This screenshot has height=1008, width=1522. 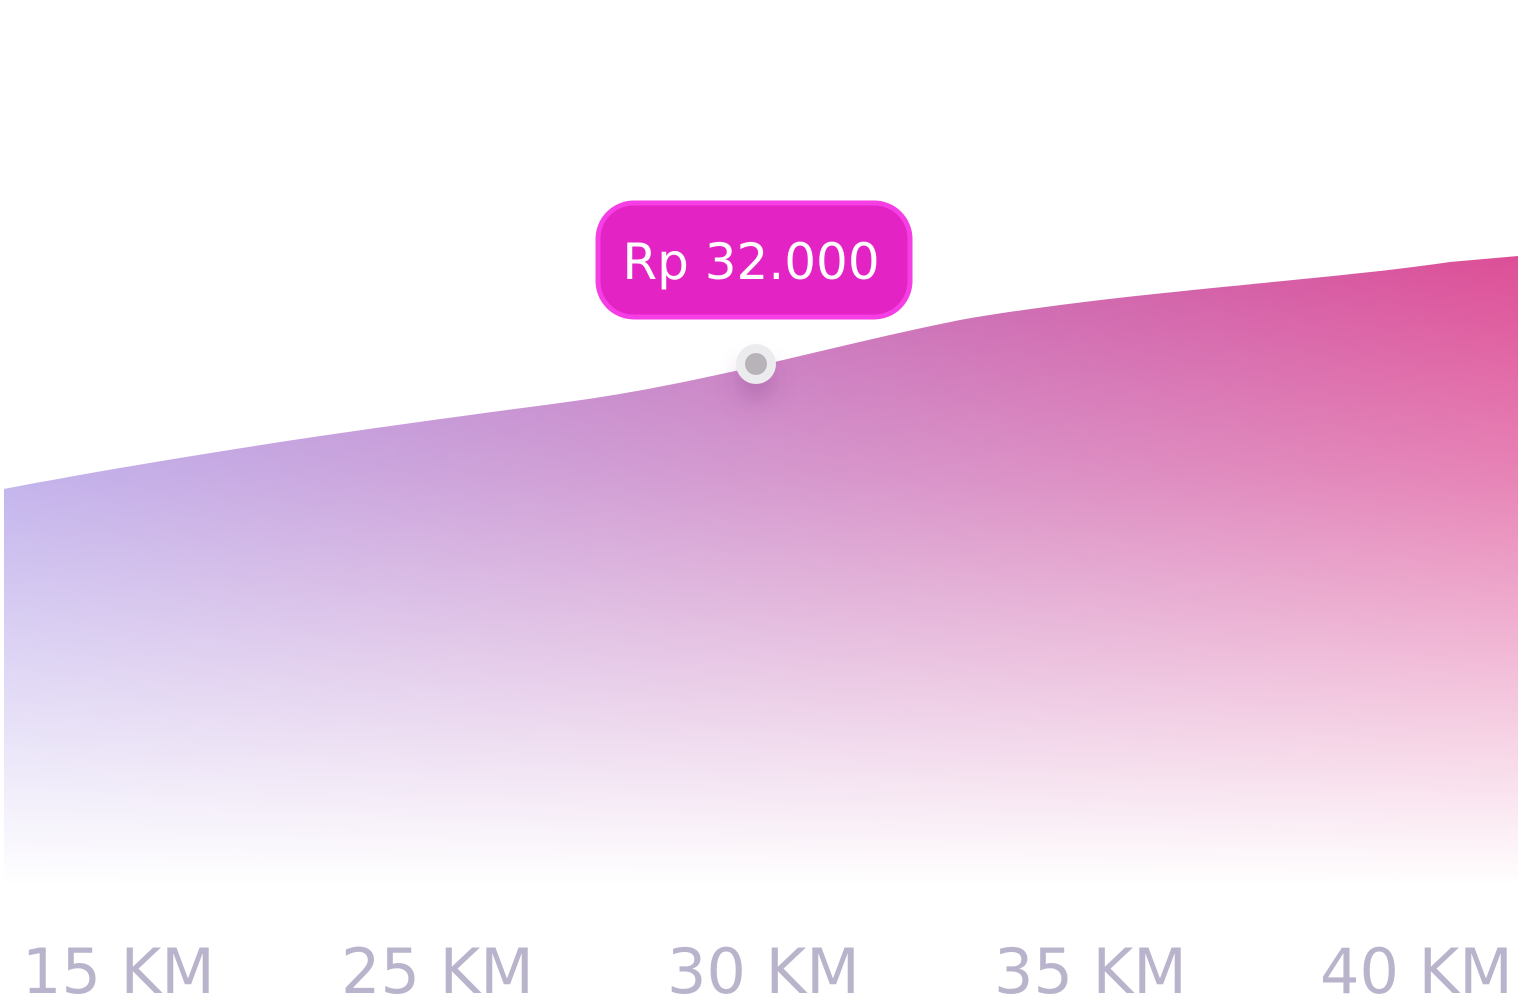 I want to click on price-tooltip: Rp 32.000, so click(x=754, y=260).